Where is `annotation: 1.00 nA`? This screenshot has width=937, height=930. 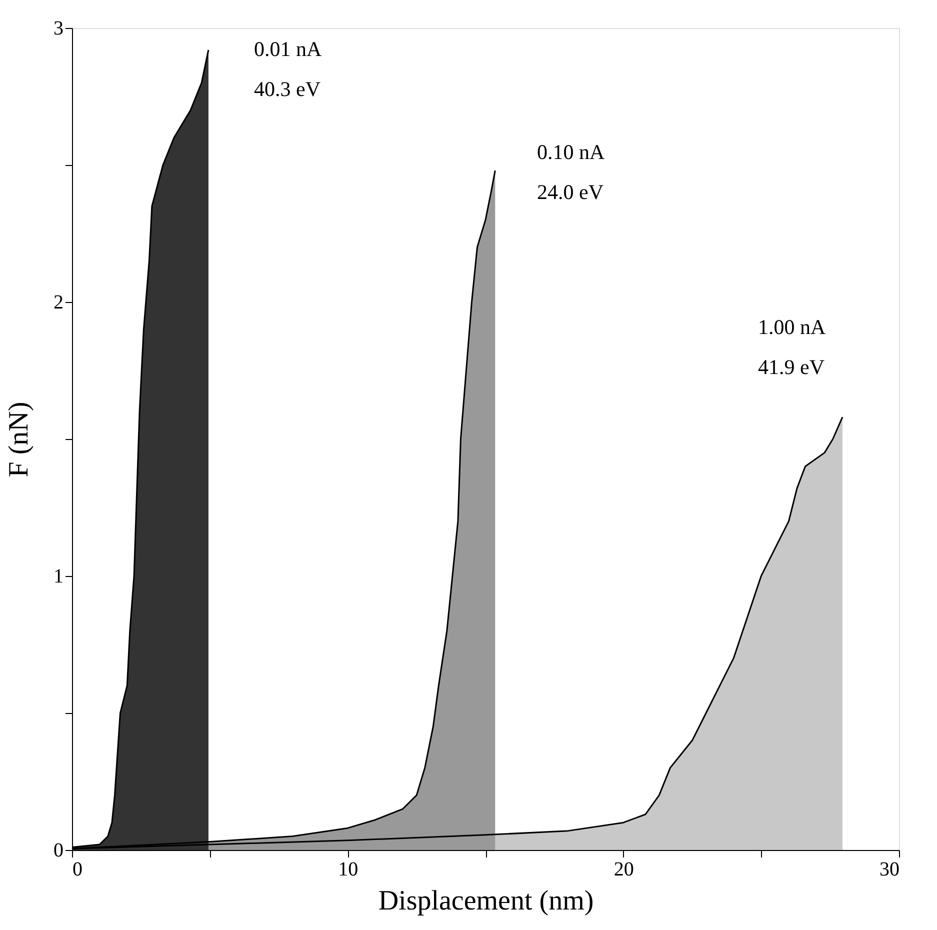
annotation: 1.00 nA is located at coordinates (792, 327).